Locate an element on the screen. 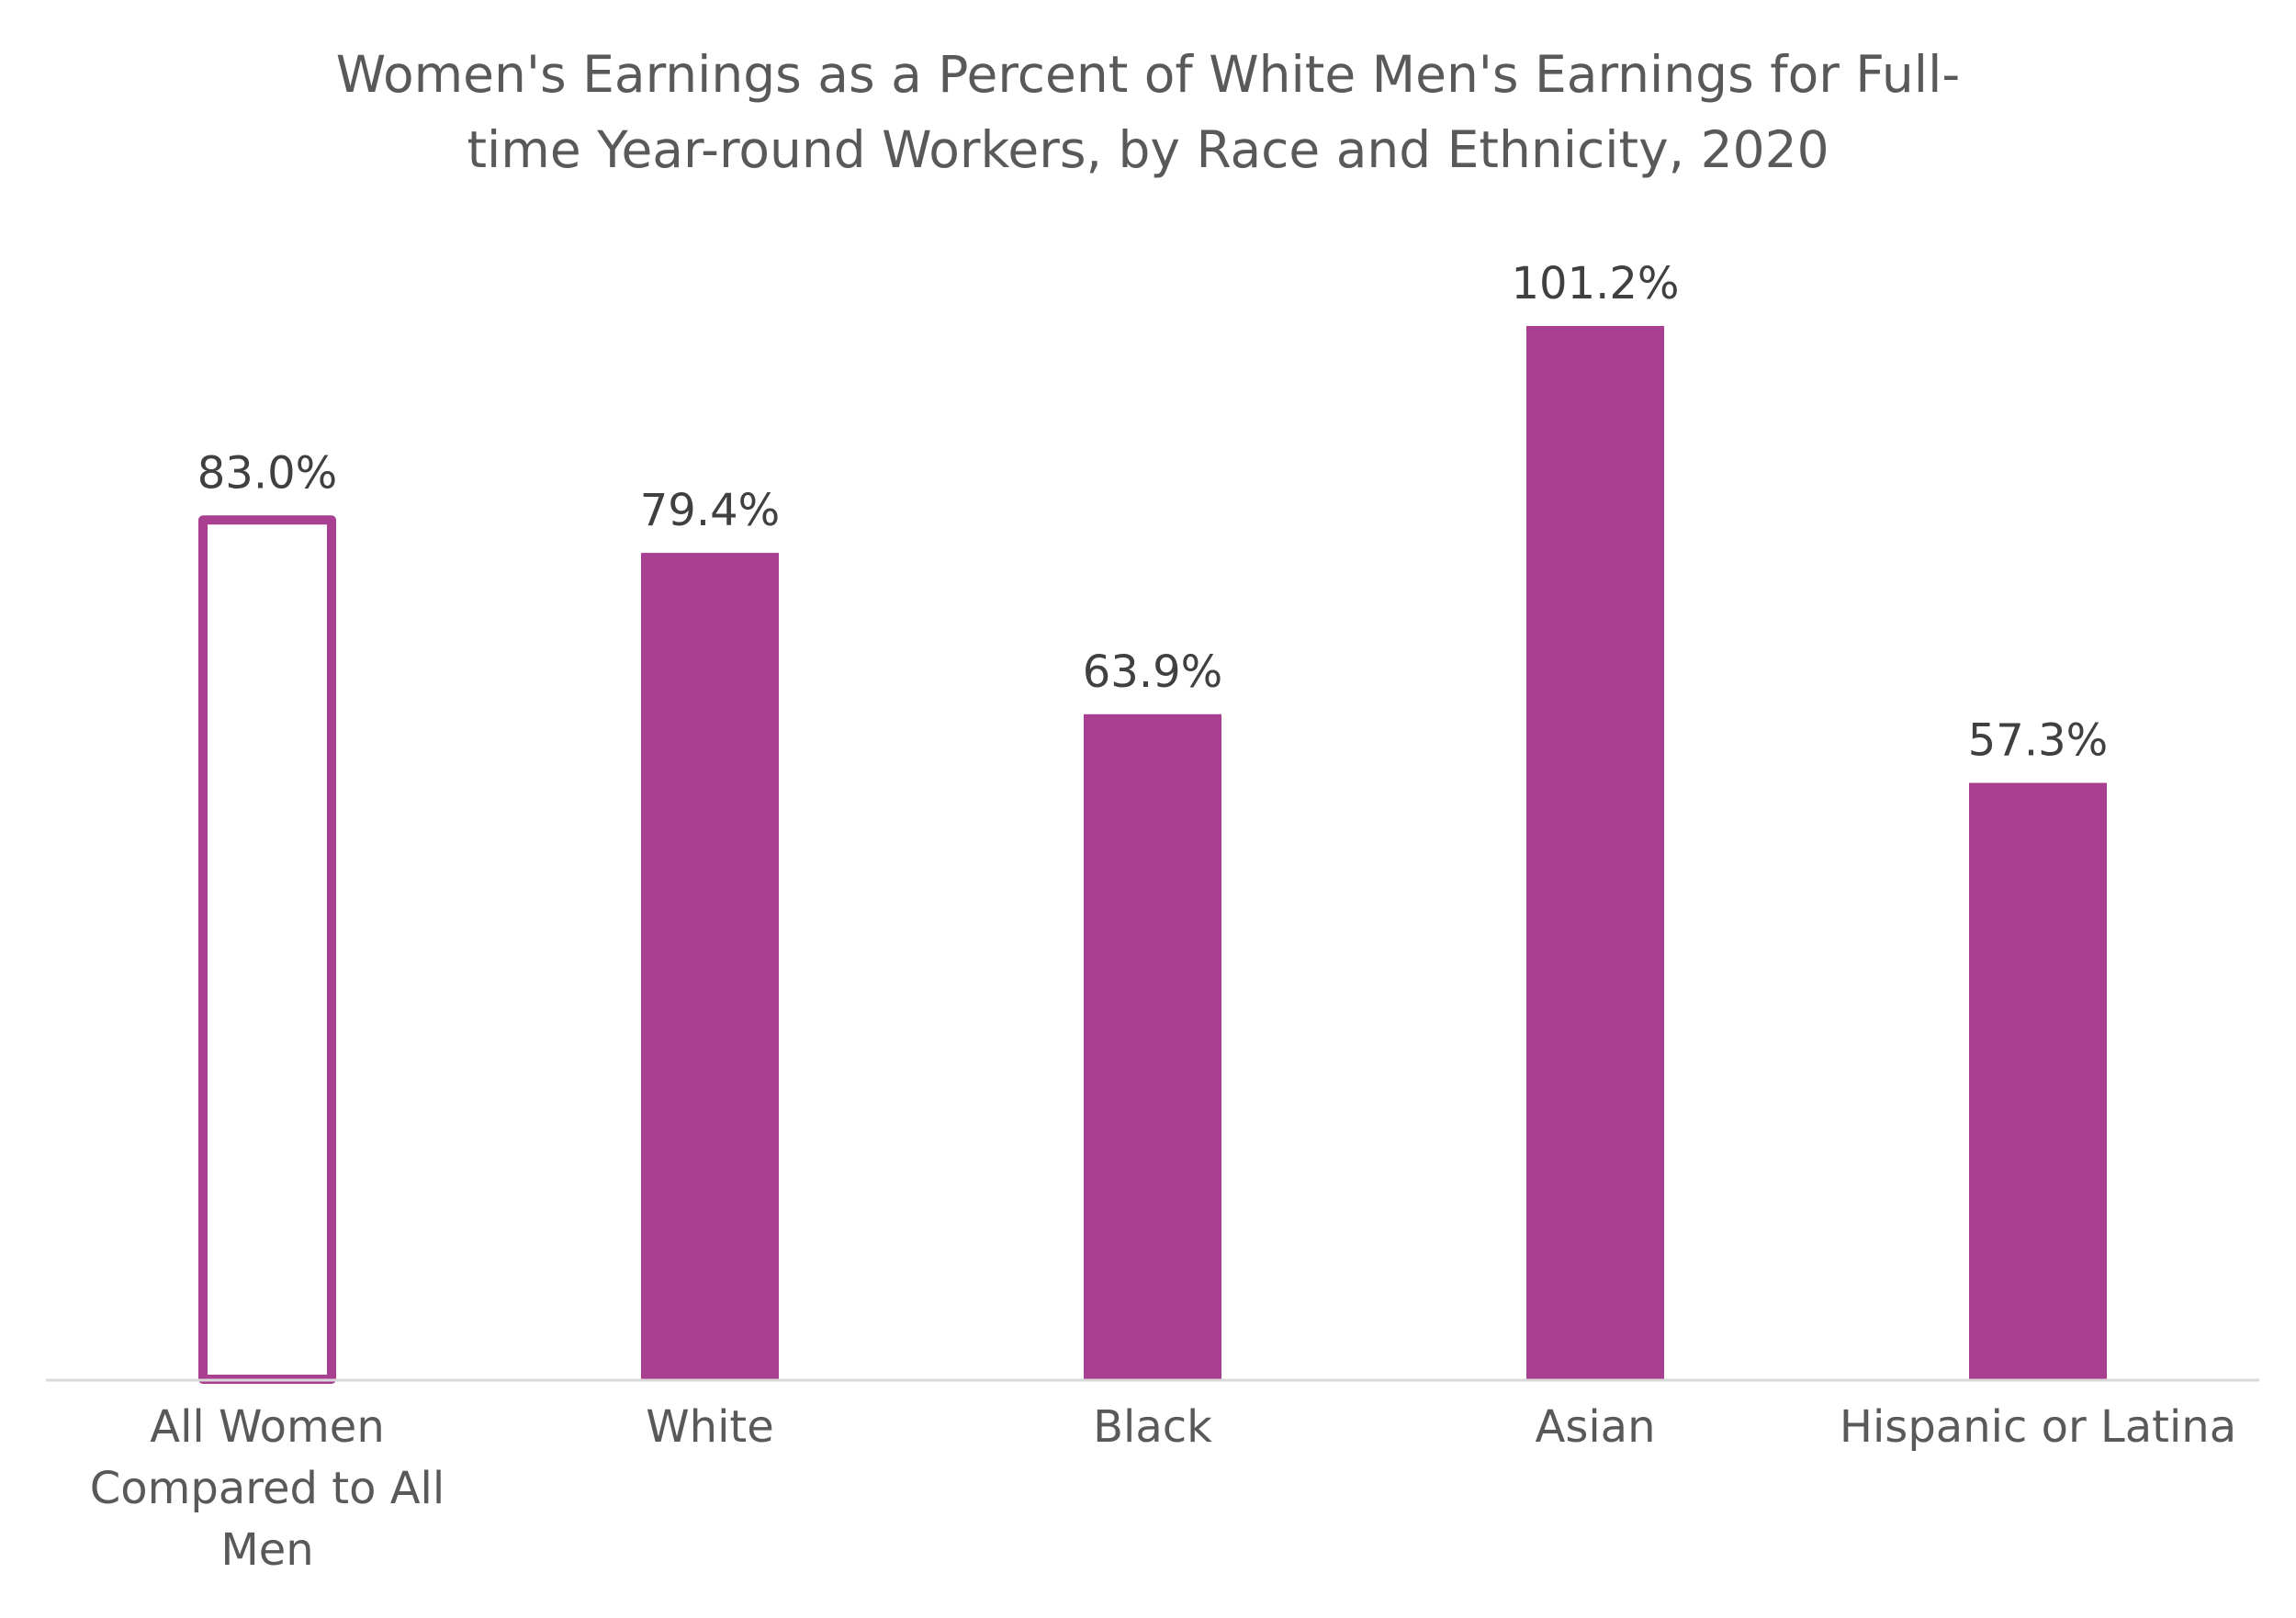 The width and height of the screenshot is (2296, 1618). value-label-0: 83.0% is located at coordinates (267, 473).